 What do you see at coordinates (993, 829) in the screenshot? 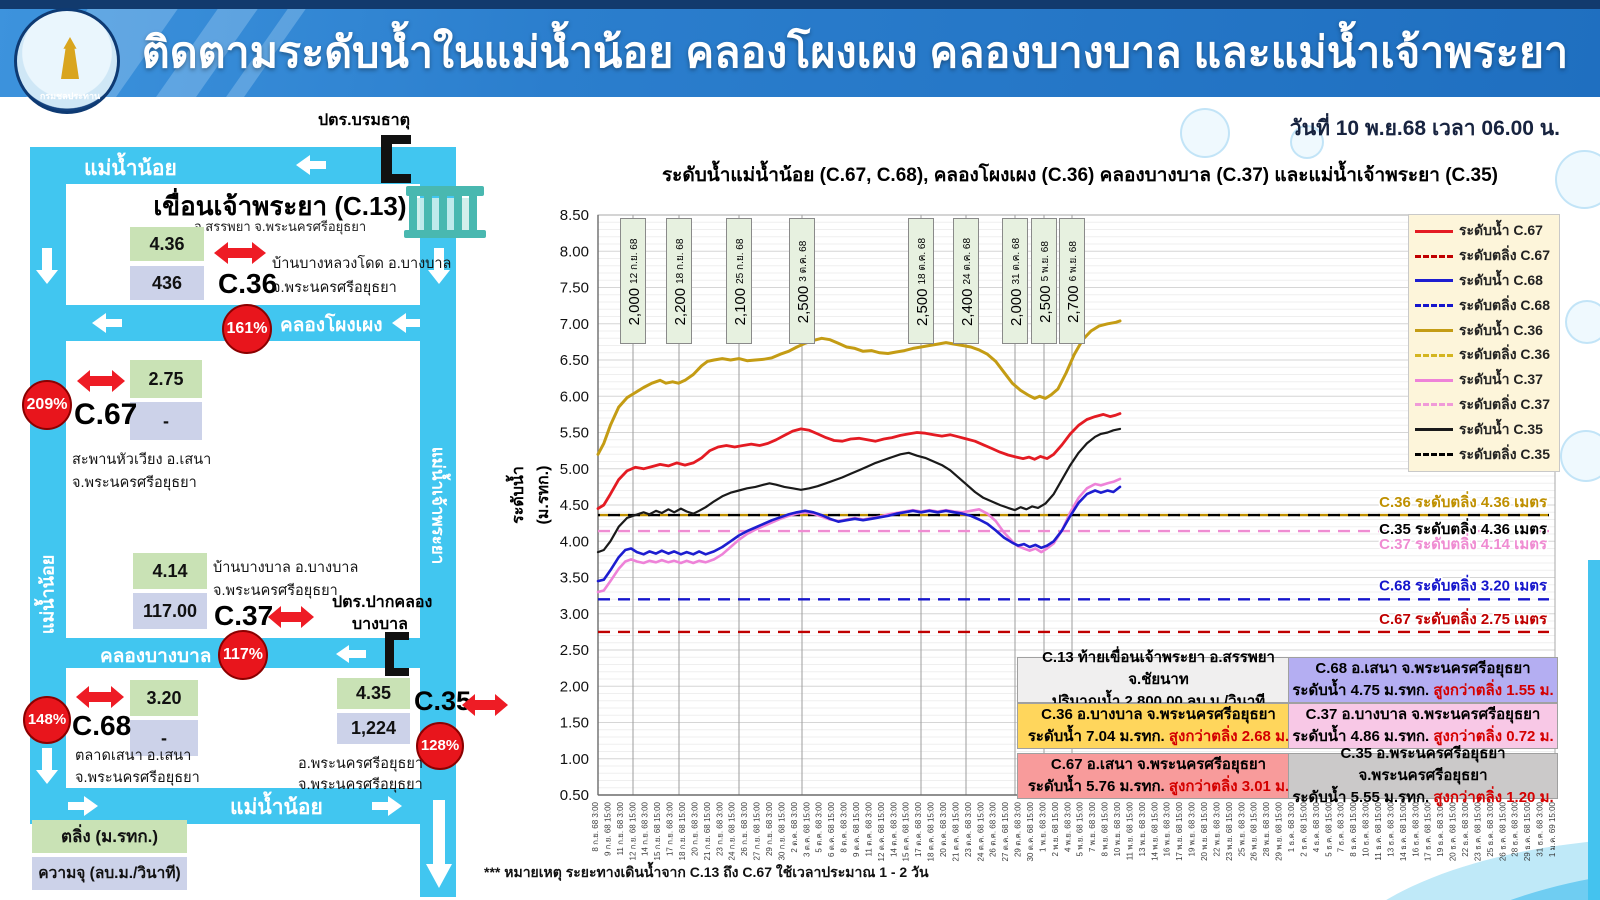
I see `x-tick-label: 26 ต.ค. 68 3:00` at bounding box center [993, 829].